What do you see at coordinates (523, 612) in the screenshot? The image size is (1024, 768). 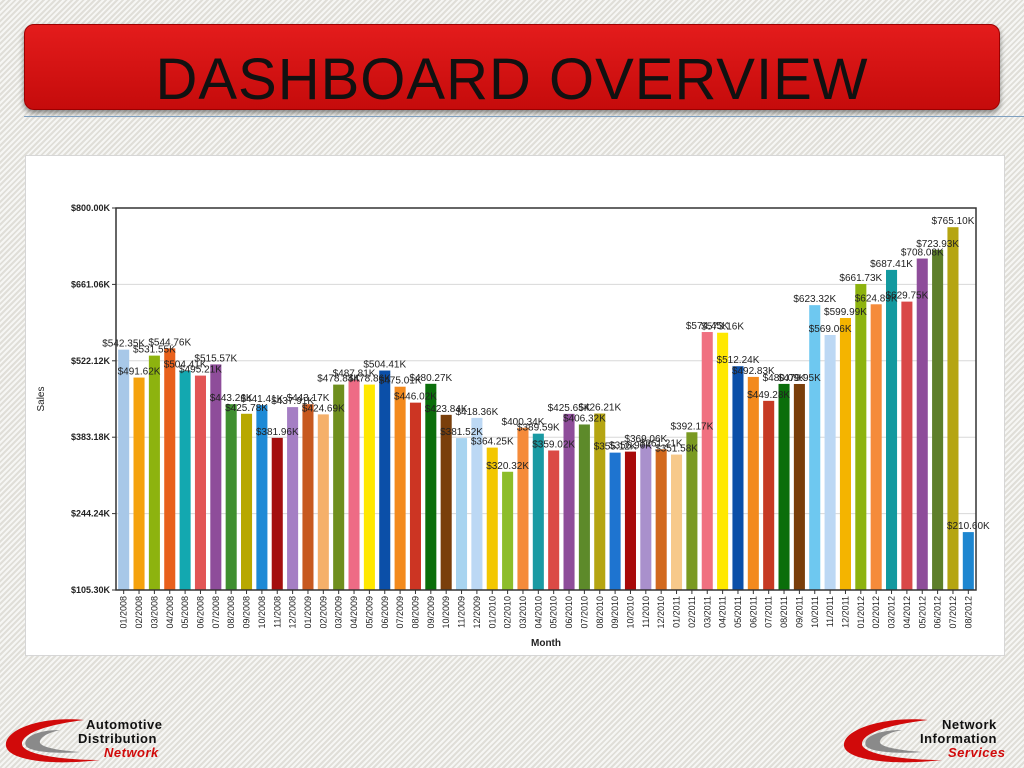 I see `x-tick-label: 03/2010` at bounding box center [523, 612].